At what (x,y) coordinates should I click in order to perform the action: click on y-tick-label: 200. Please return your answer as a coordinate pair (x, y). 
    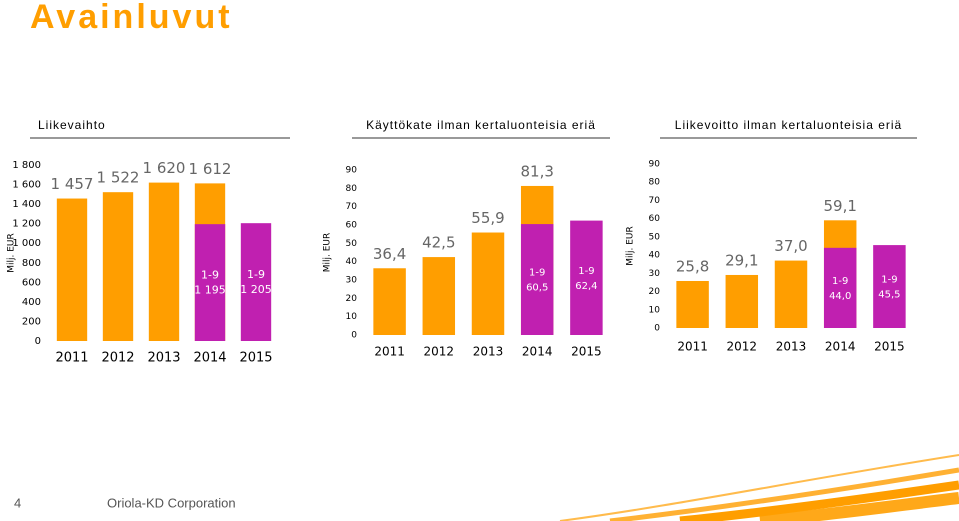
    Looking at the image, I should click on (31, 321).